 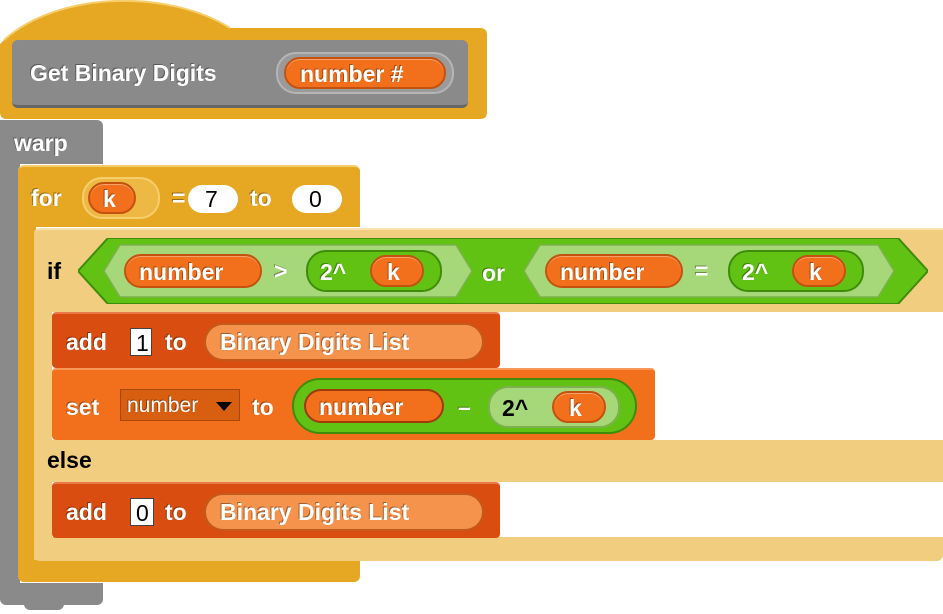 I want to click on right-power-k: k, so click(x=819, y=271).